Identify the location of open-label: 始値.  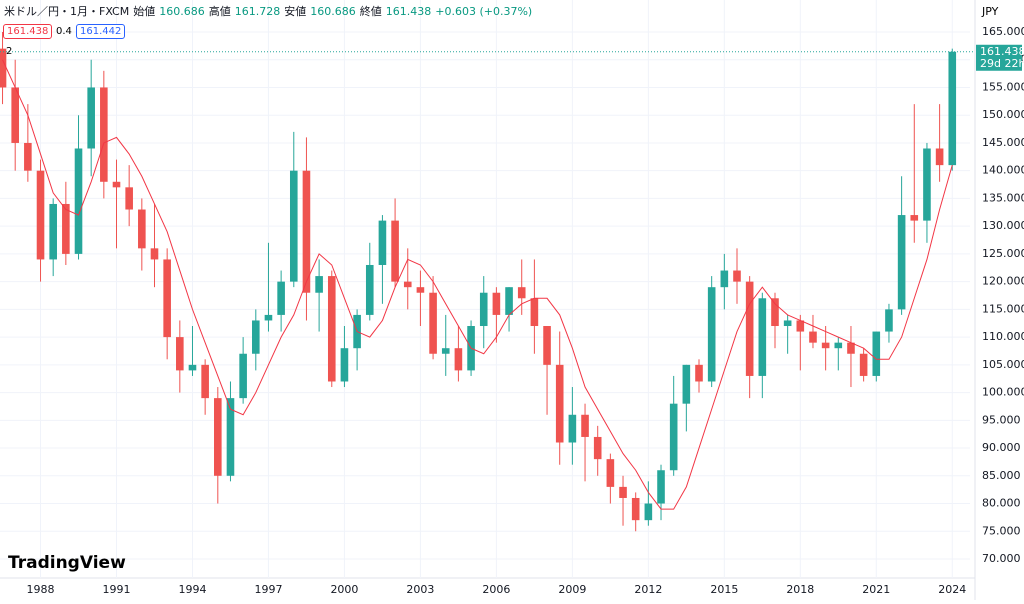
(144, 11).